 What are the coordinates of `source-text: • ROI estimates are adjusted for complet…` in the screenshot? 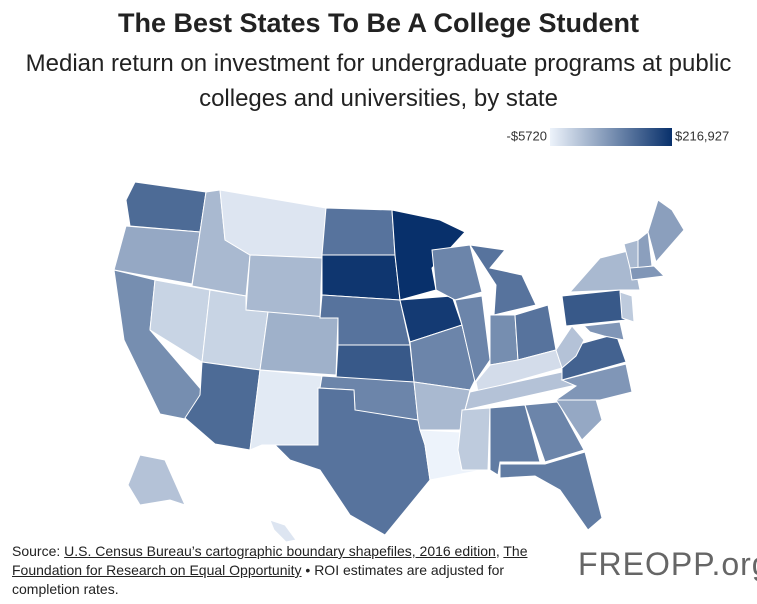 It's located at (258, 579).